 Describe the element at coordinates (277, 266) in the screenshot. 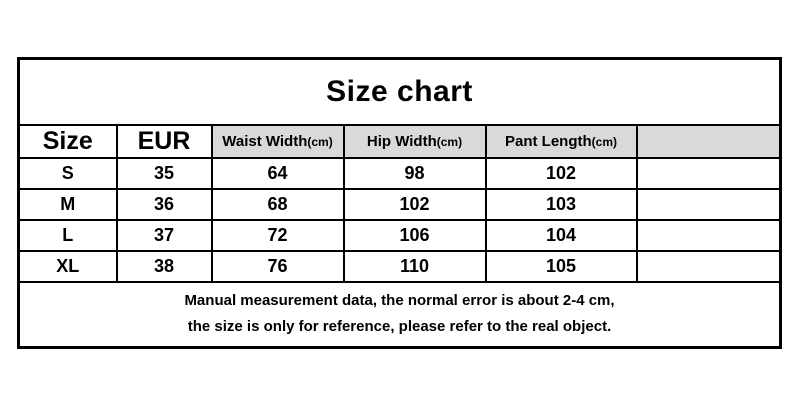

I see `waist-cell: 76` at that location.